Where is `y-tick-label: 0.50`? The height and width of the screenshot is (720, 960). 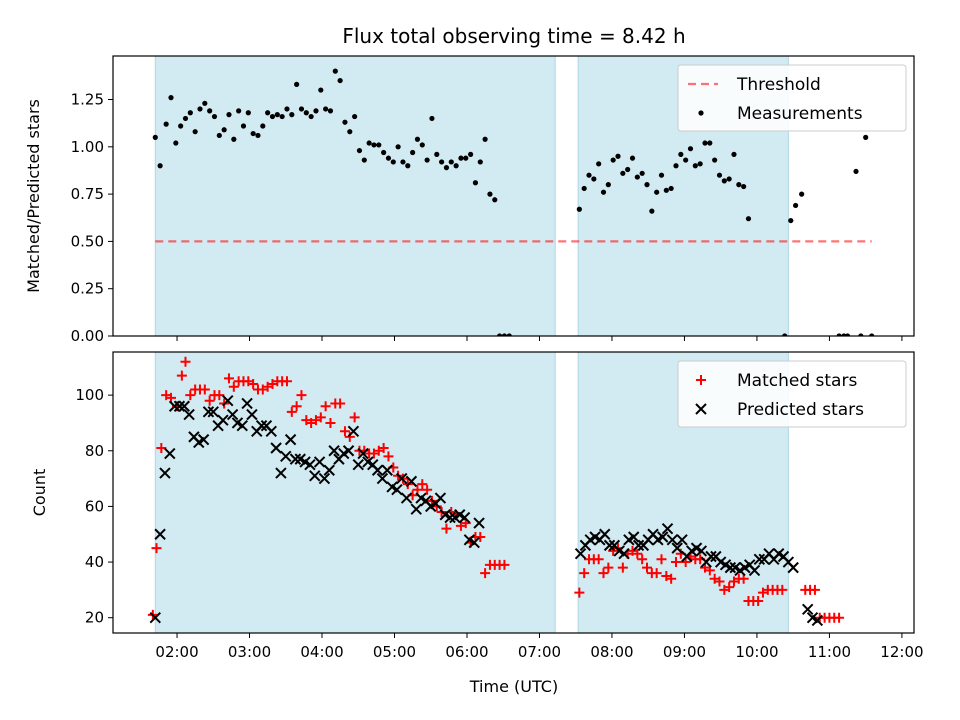 y-tick-label: 0.50 is located at coordinates (87, 241).